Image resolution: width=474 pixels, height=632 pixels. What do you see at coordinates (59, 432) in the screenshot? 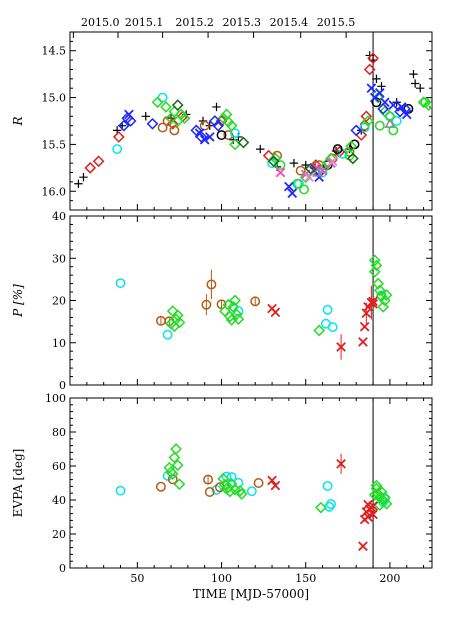
I see `y-tick-label: 80` at bounding box center [59, 432].